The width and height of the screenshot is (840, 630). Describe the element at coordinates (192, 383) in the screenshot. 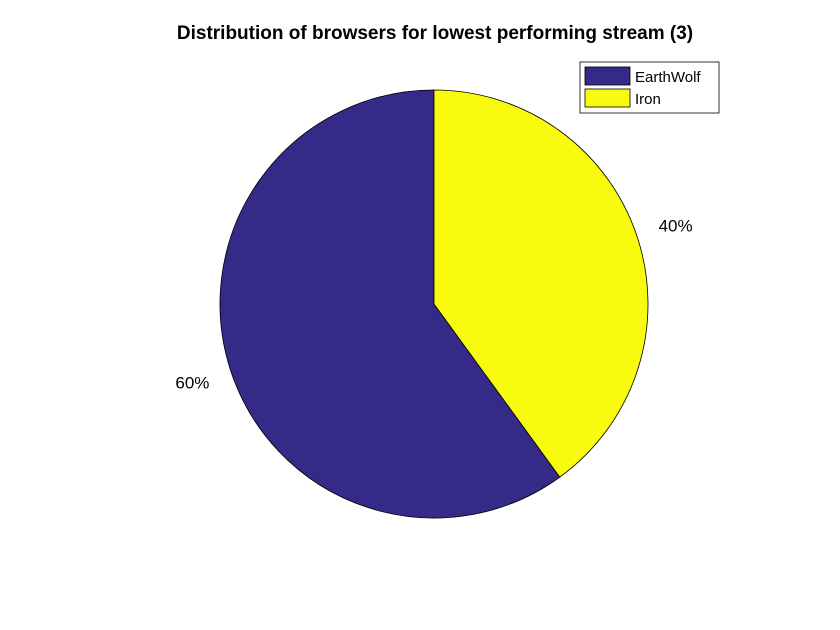

I see `slice-label-earthwolf: 60%` at that location.